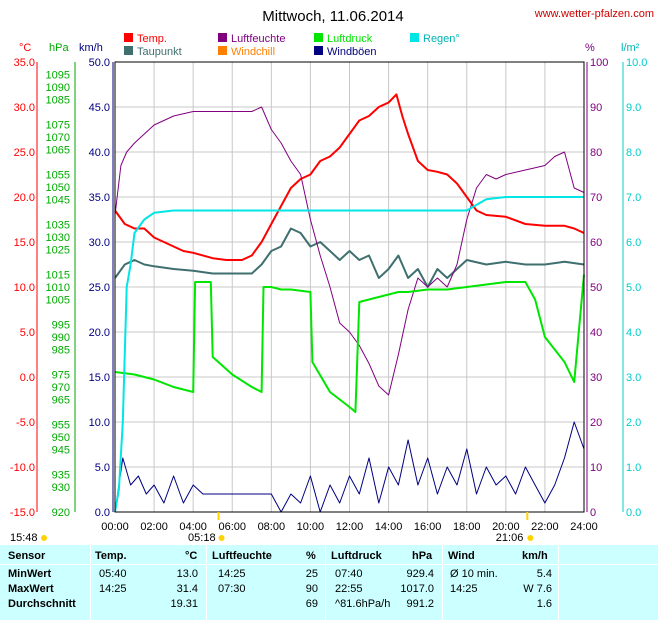 Image resolution: width=658 pixels, height=620 pixels. What do you see at coordinates (115, 527) in the screenshot?
I see `tick-x: 00:00` at bounding box center [115, 527].